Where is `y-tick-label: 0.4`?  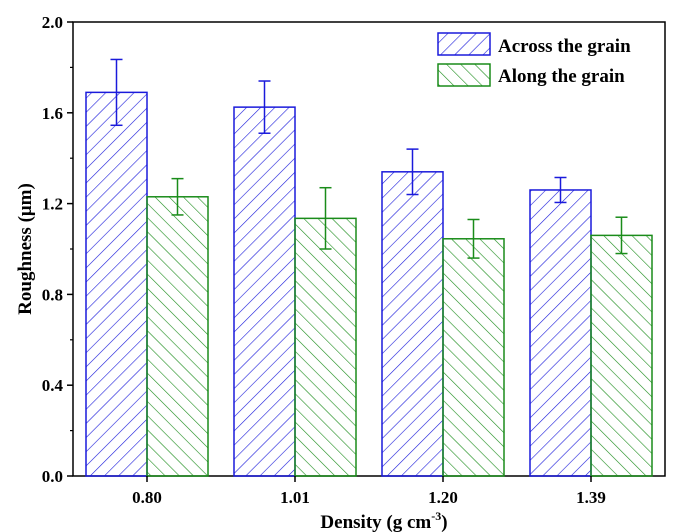 y-tick-label: 0.4 is located at coordinates (53, 385).